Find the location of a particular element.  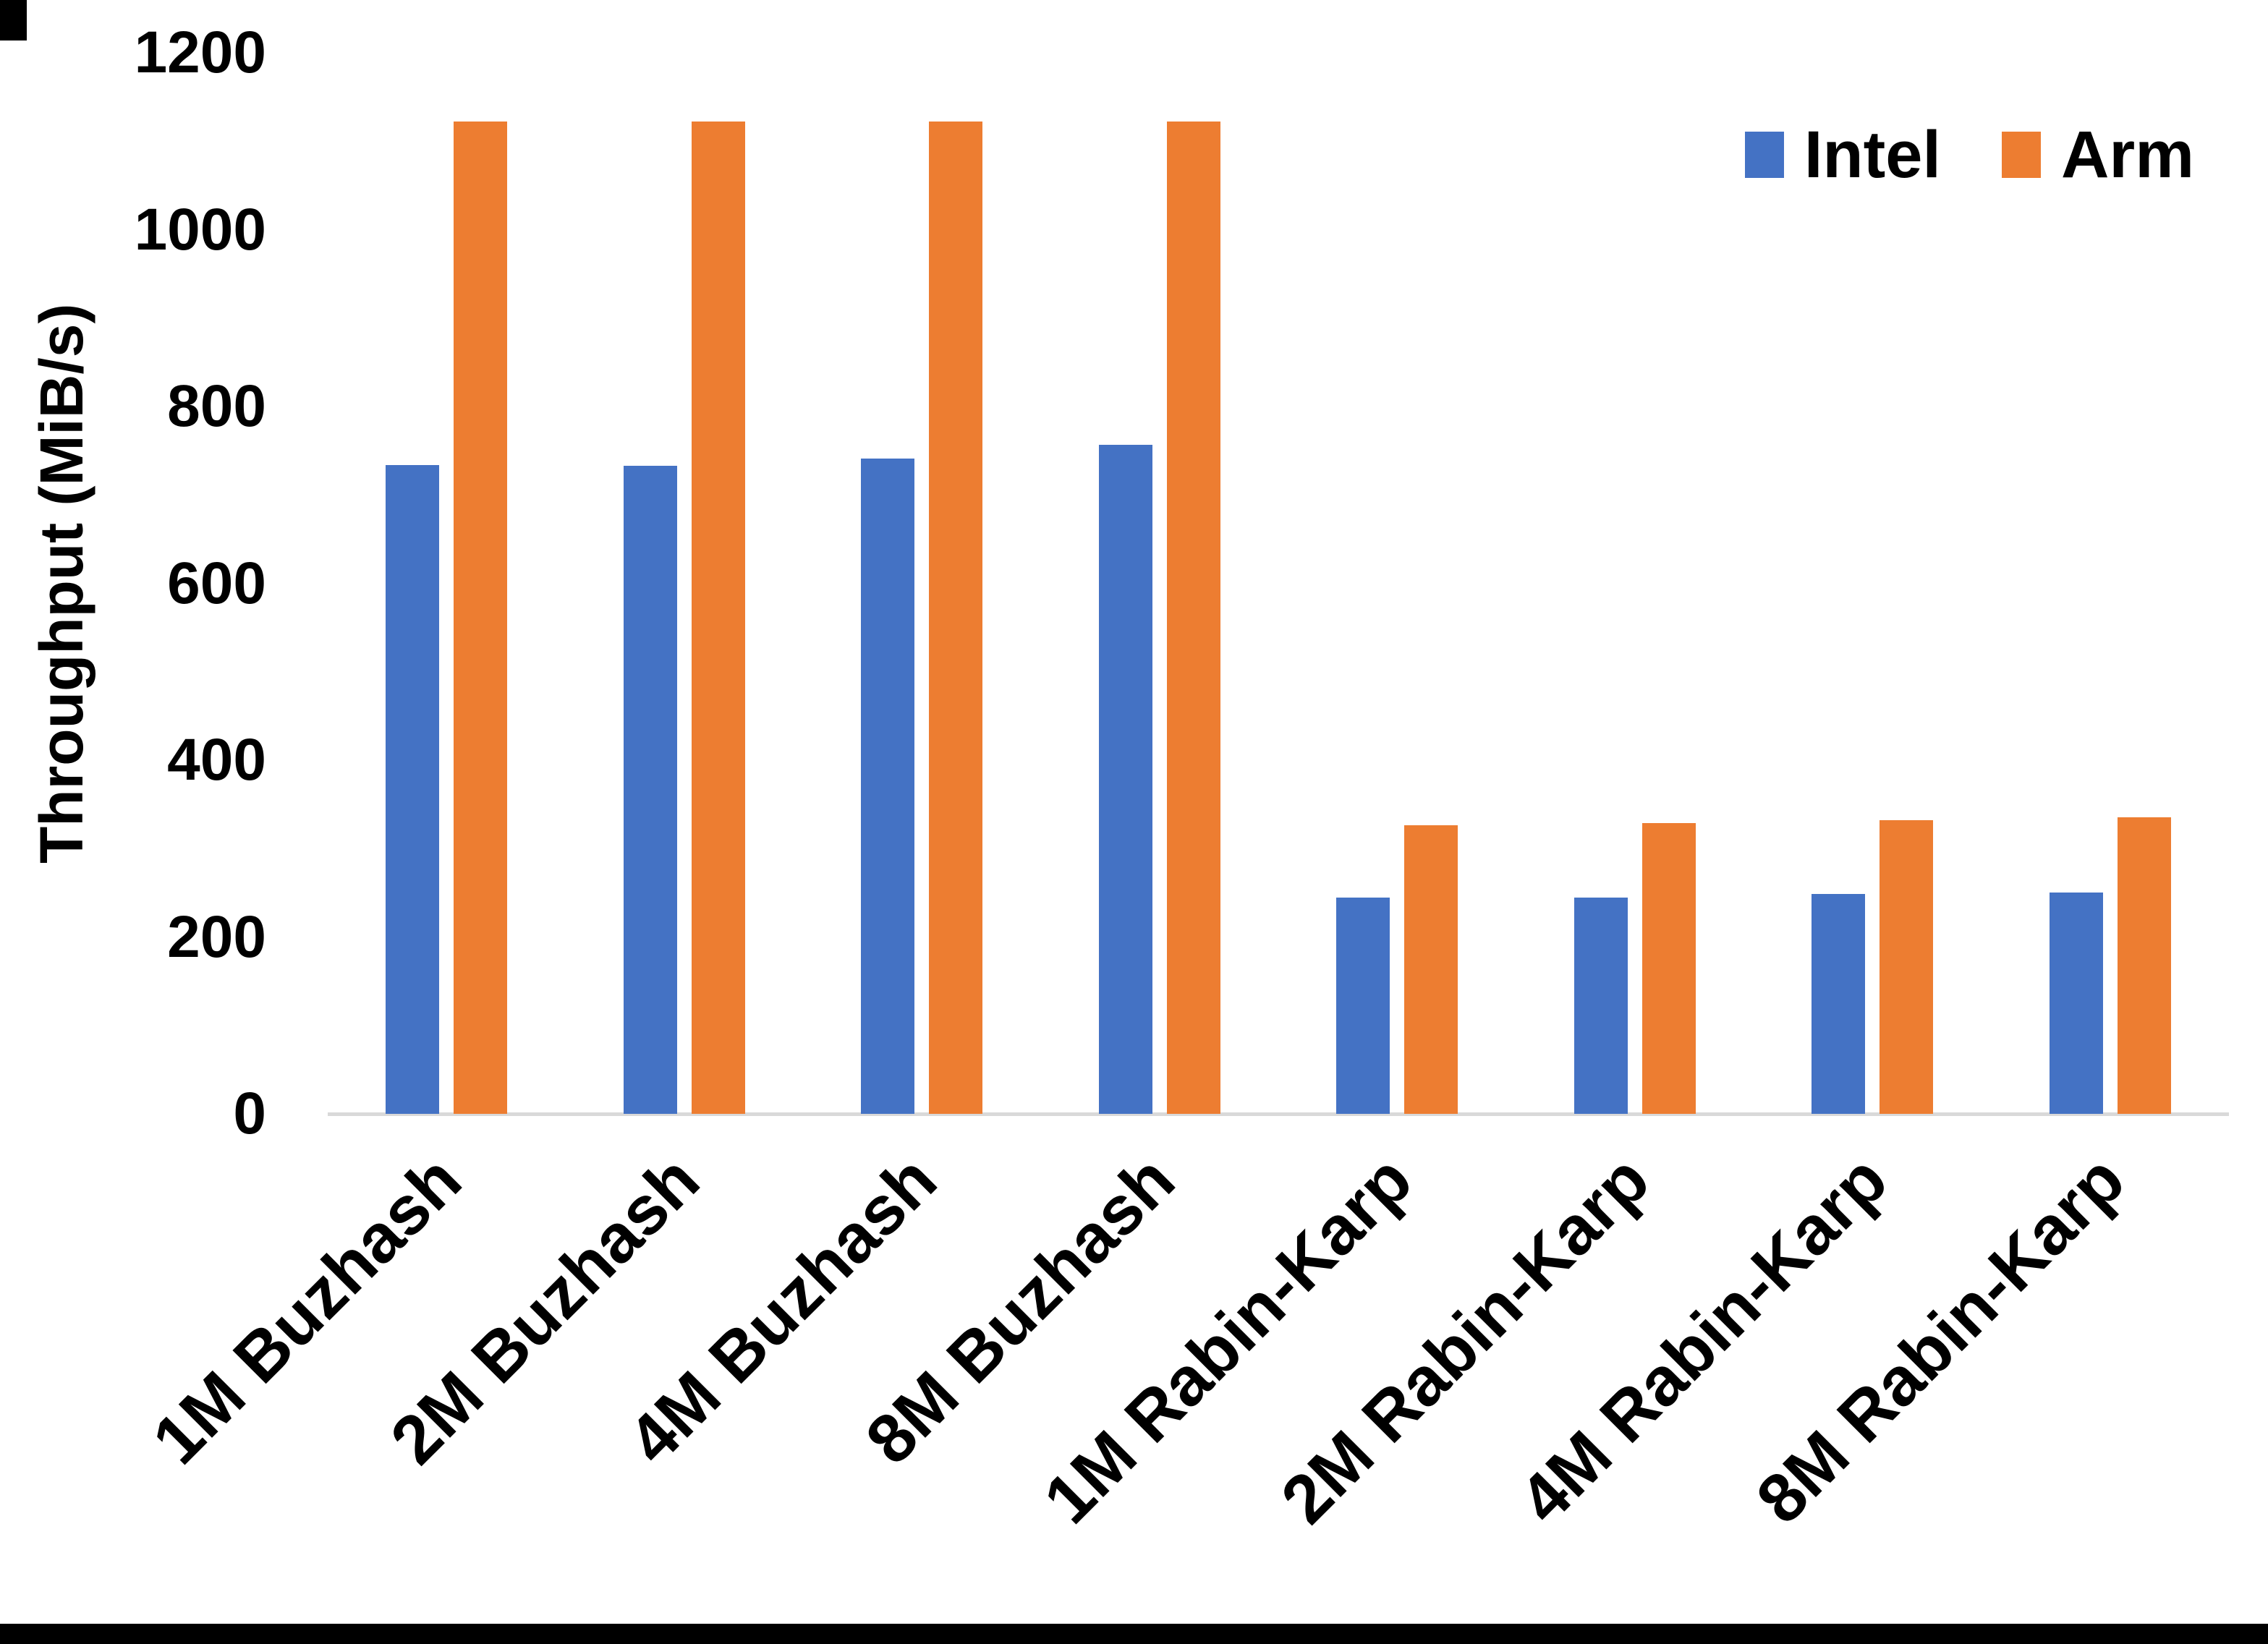

legend-label-intel: Intel is located at coordinates (1872, 155).